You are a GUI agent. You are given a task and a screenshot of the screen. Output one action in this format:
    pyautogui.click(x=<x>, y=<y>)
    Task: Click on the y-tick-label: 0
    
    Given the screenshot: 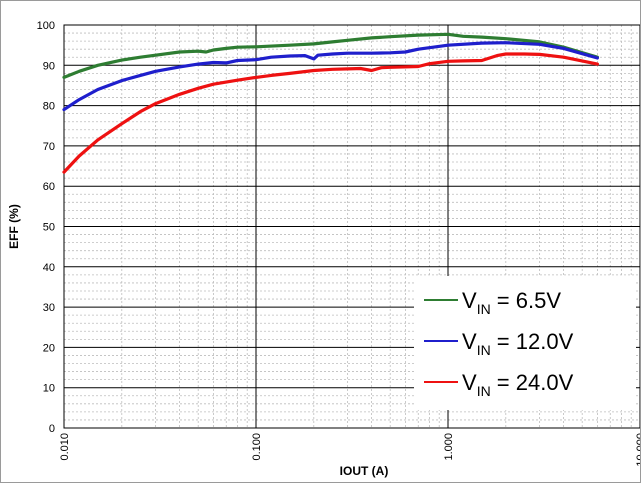 What is the action you would take?
    pyautogui.click(x=52, y=429)
    